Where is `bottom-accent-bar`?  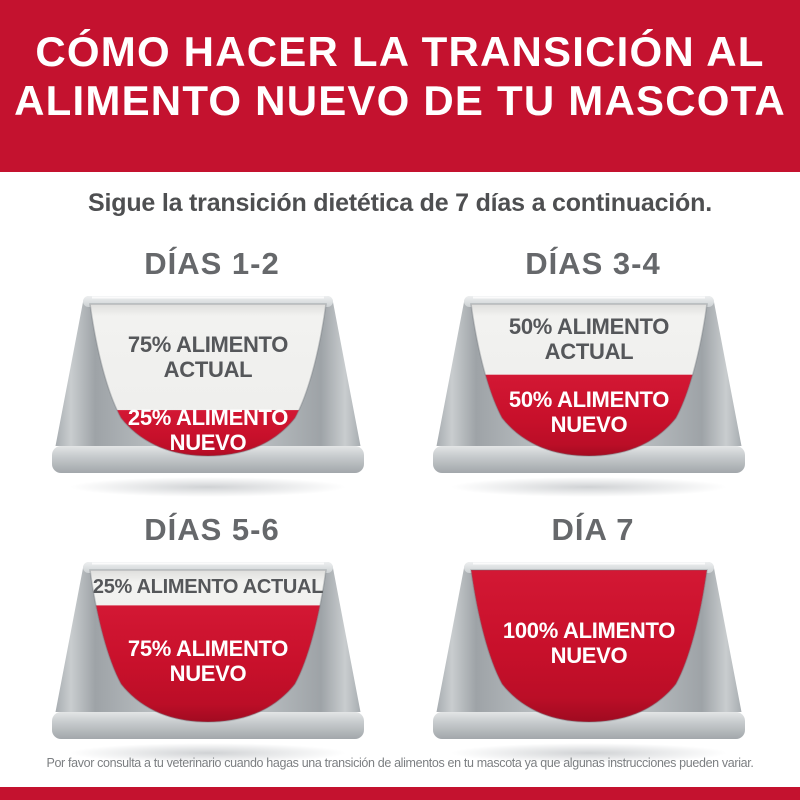 bottom-accent-bar is located at coordinates (400, 793).